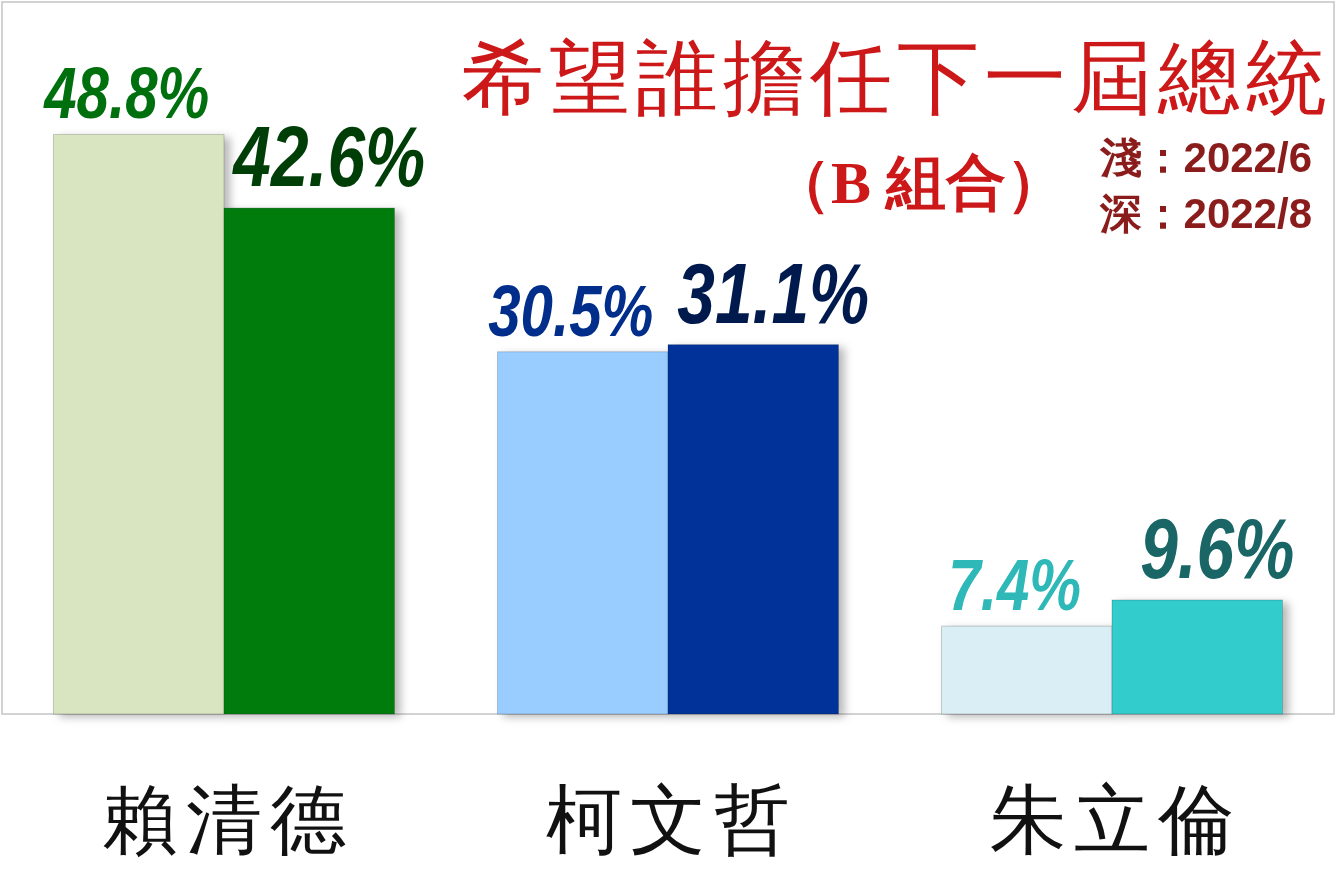 This screenshot has height=872, width=1336. What do you see at coordinates (897, 78) in the screenshot?
I see `title: 希望誰擔任下一屆總統` at bounding box center [897, 78].